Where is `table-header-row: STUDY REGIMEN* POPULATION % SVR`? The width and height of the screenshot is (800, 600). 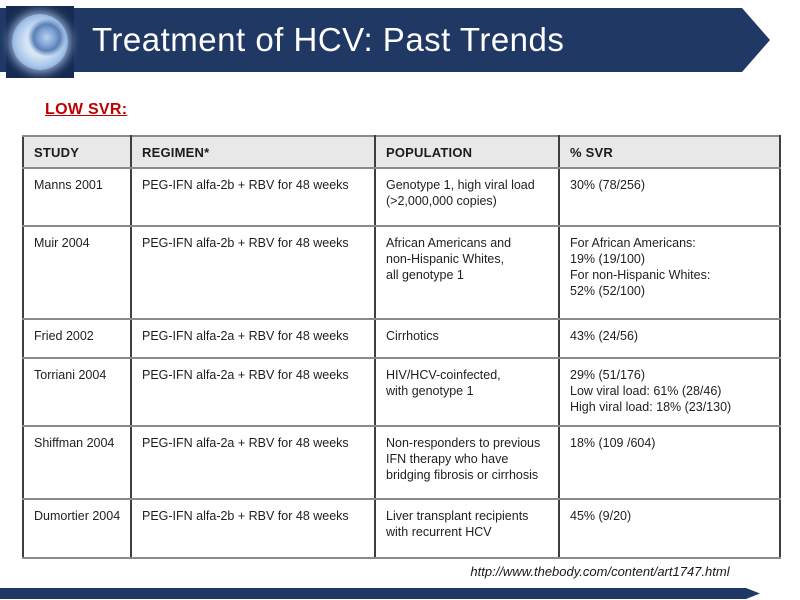
table-header-row: STUDY REGIMEN* POPULATION % SVR is located at coordinates (401, 152).